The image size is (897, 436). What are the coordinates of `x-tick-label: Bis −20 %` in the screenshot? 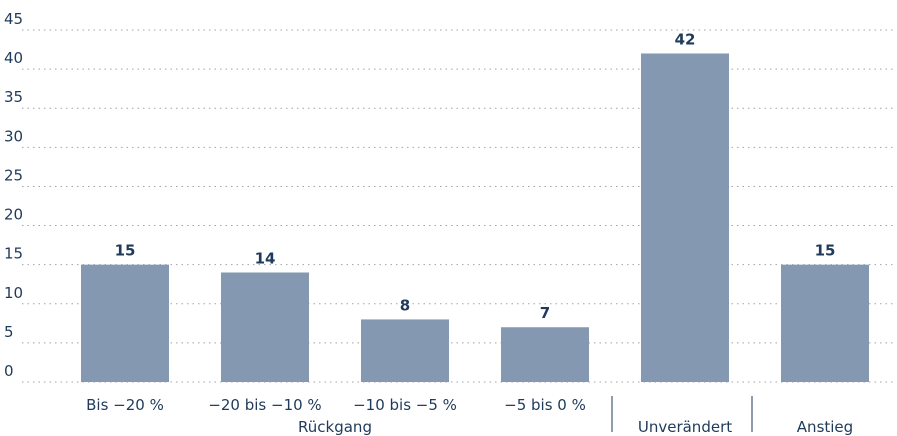 It's located at (125, 405).